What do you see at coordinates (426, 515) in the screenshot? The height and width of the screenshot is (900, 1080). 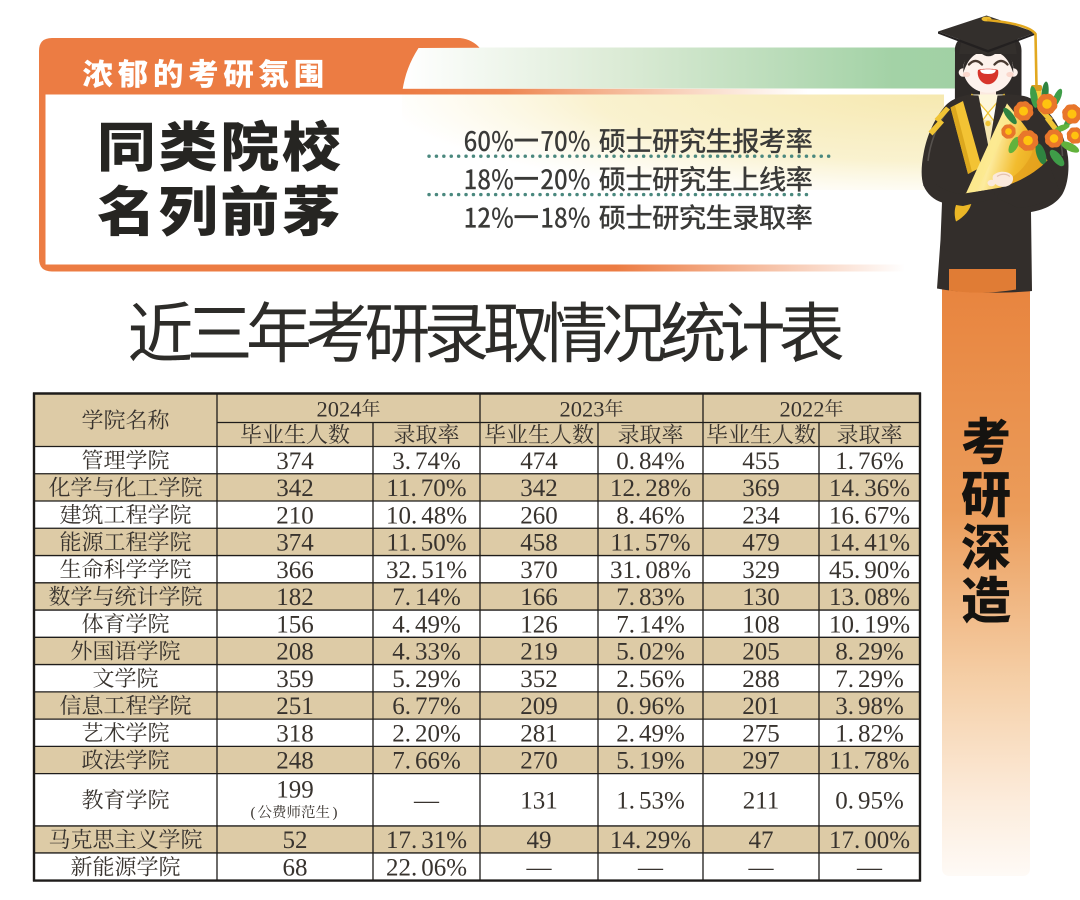 I see `svg-text:10.48%: 10. 48%` at bounding box center [426, 515].